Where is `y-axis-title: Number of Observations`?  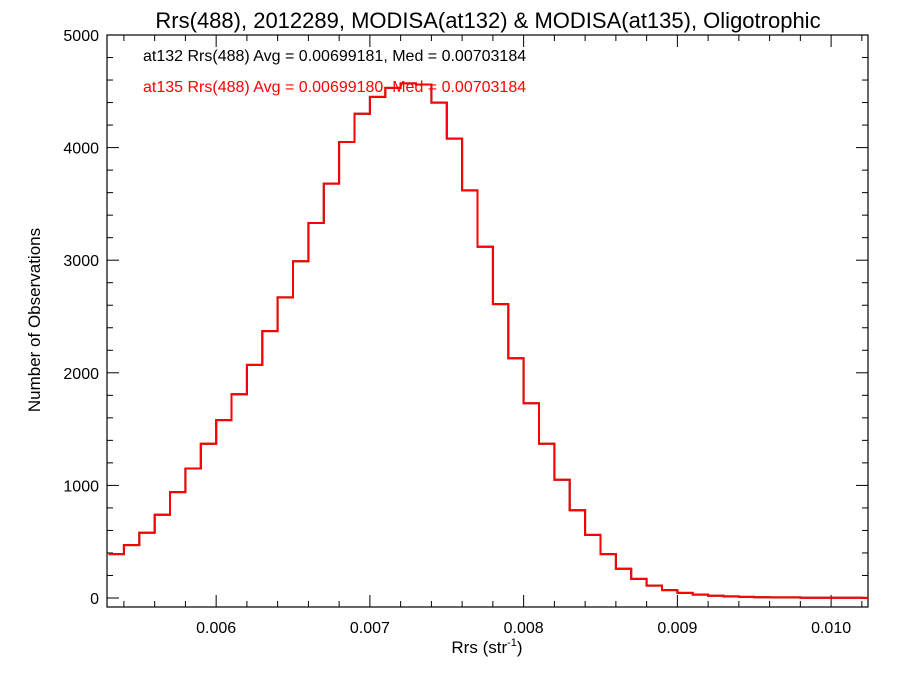
y-axis-title: Number of Observations is located at coordinates (34, 320).